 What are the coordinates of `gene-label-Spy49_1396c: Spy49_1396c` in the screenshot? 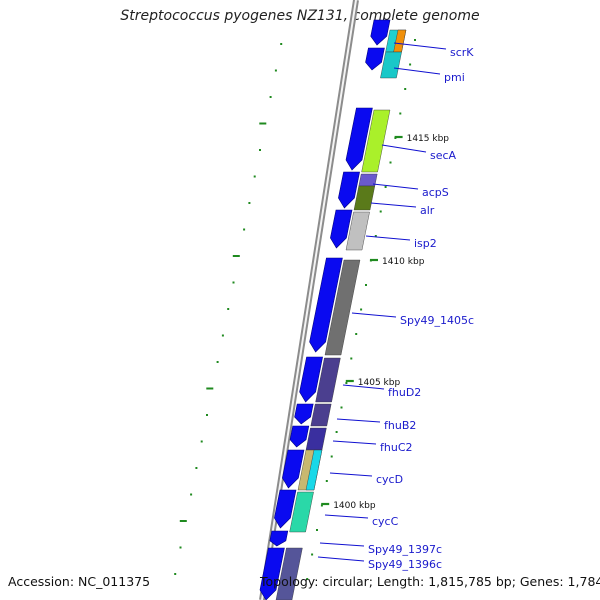 It's located at (405, 564).